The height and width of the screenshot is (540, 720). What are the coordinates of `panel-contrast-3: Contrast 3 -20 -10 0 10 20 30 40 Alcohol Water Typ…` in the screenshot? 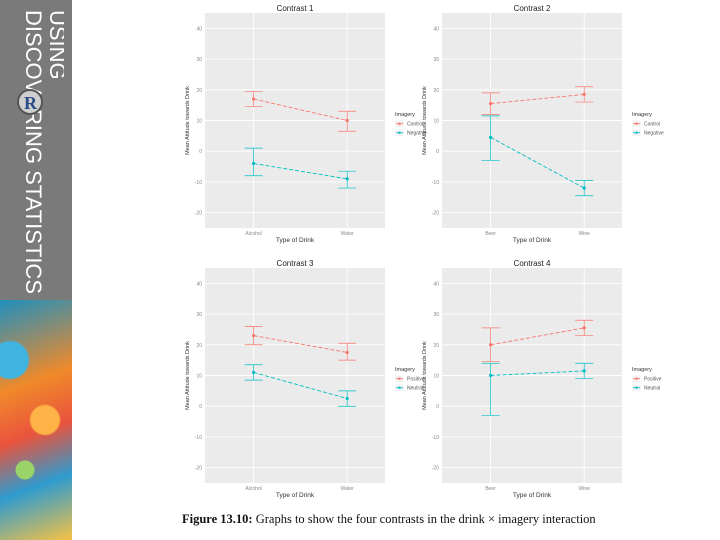 It's located at (305, 379).